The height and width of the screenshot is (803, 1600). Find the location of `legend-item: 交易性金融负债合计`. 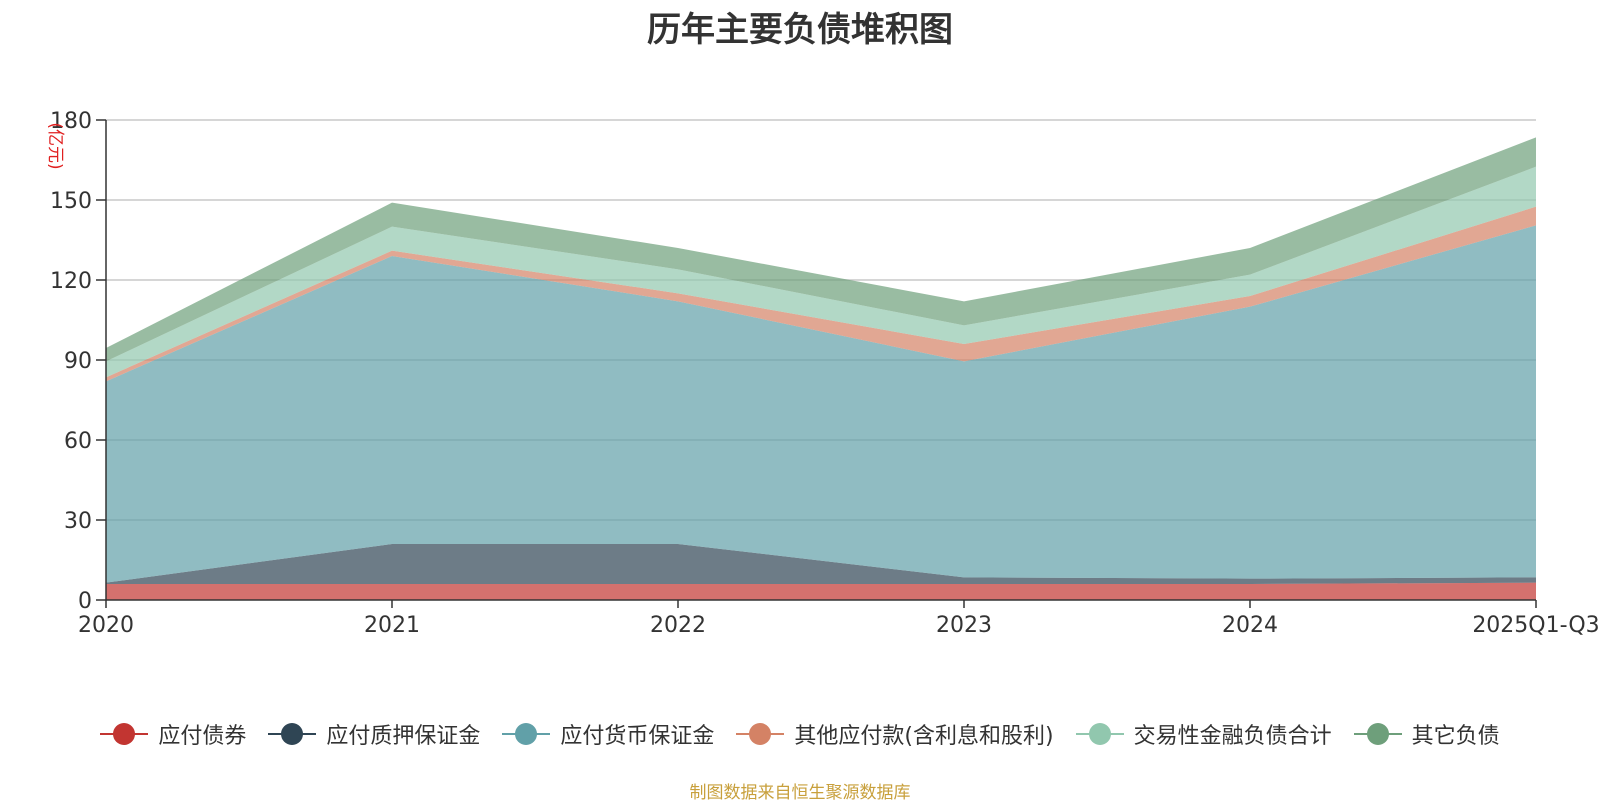

legend-item: 交易性金融负债合计 is located at coordinates (1203, 734).